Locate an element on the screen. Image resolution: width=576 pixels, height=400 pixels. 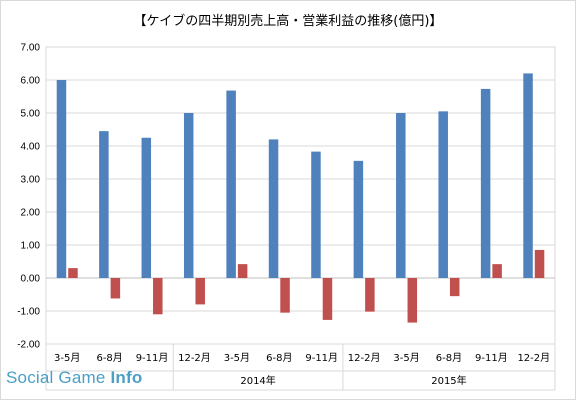
y-tick-label: 1.00 is located at coordinates (31, 246).